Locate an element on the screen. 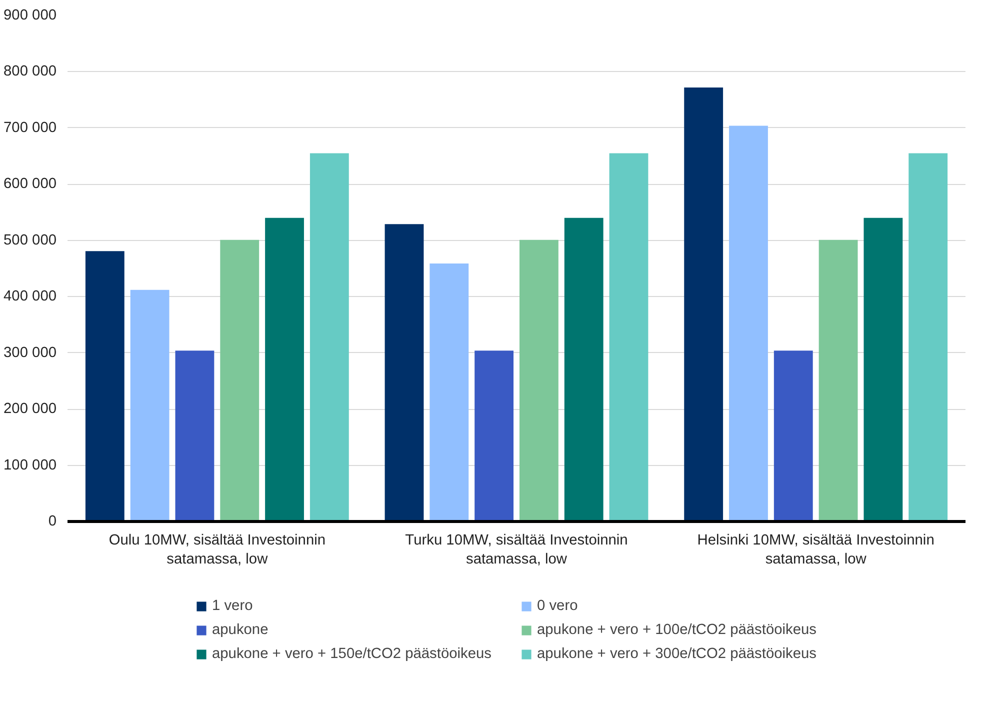 The height and width of the screenshot is (715, 985). legend-label: apukone is located at coordinates (241, 630).